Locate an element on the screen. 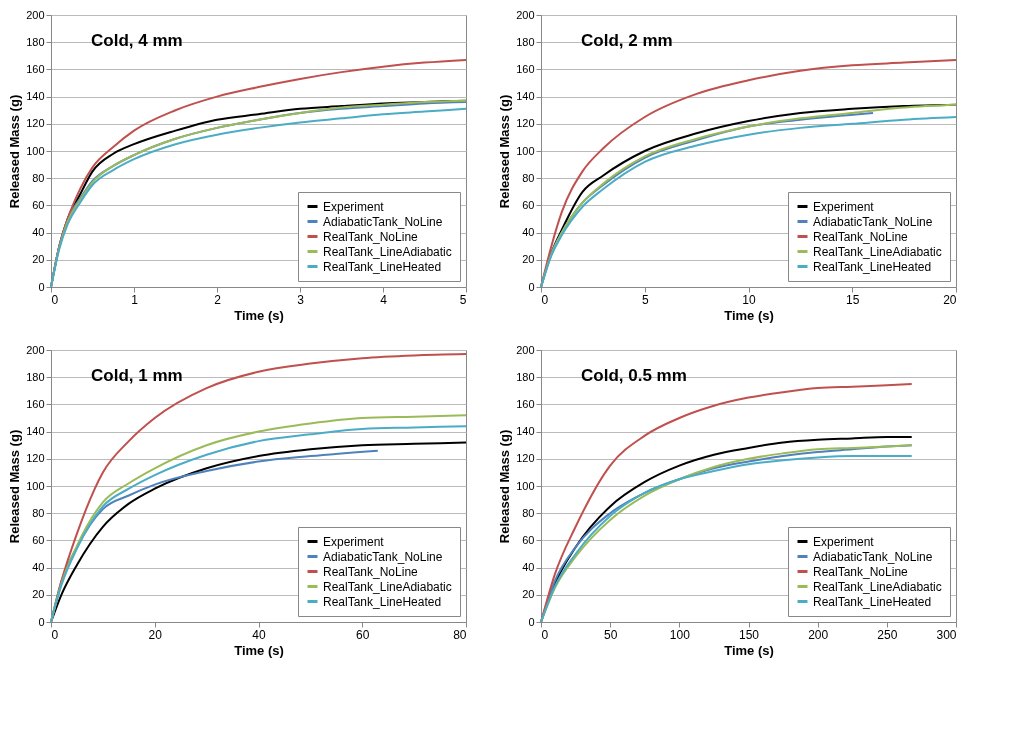  x-tick-label: 15 is located at coordinates (853, 299).